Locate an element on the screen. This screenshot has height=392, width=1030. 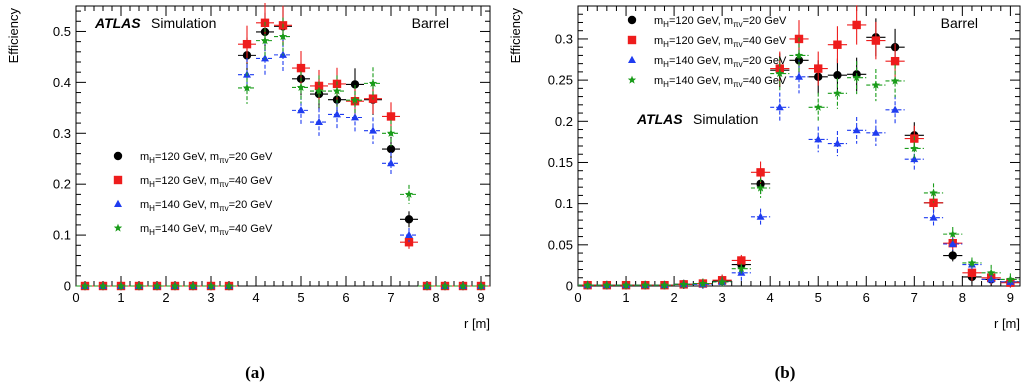
x-tick-label: 6 is located at coordinates (866, 297).